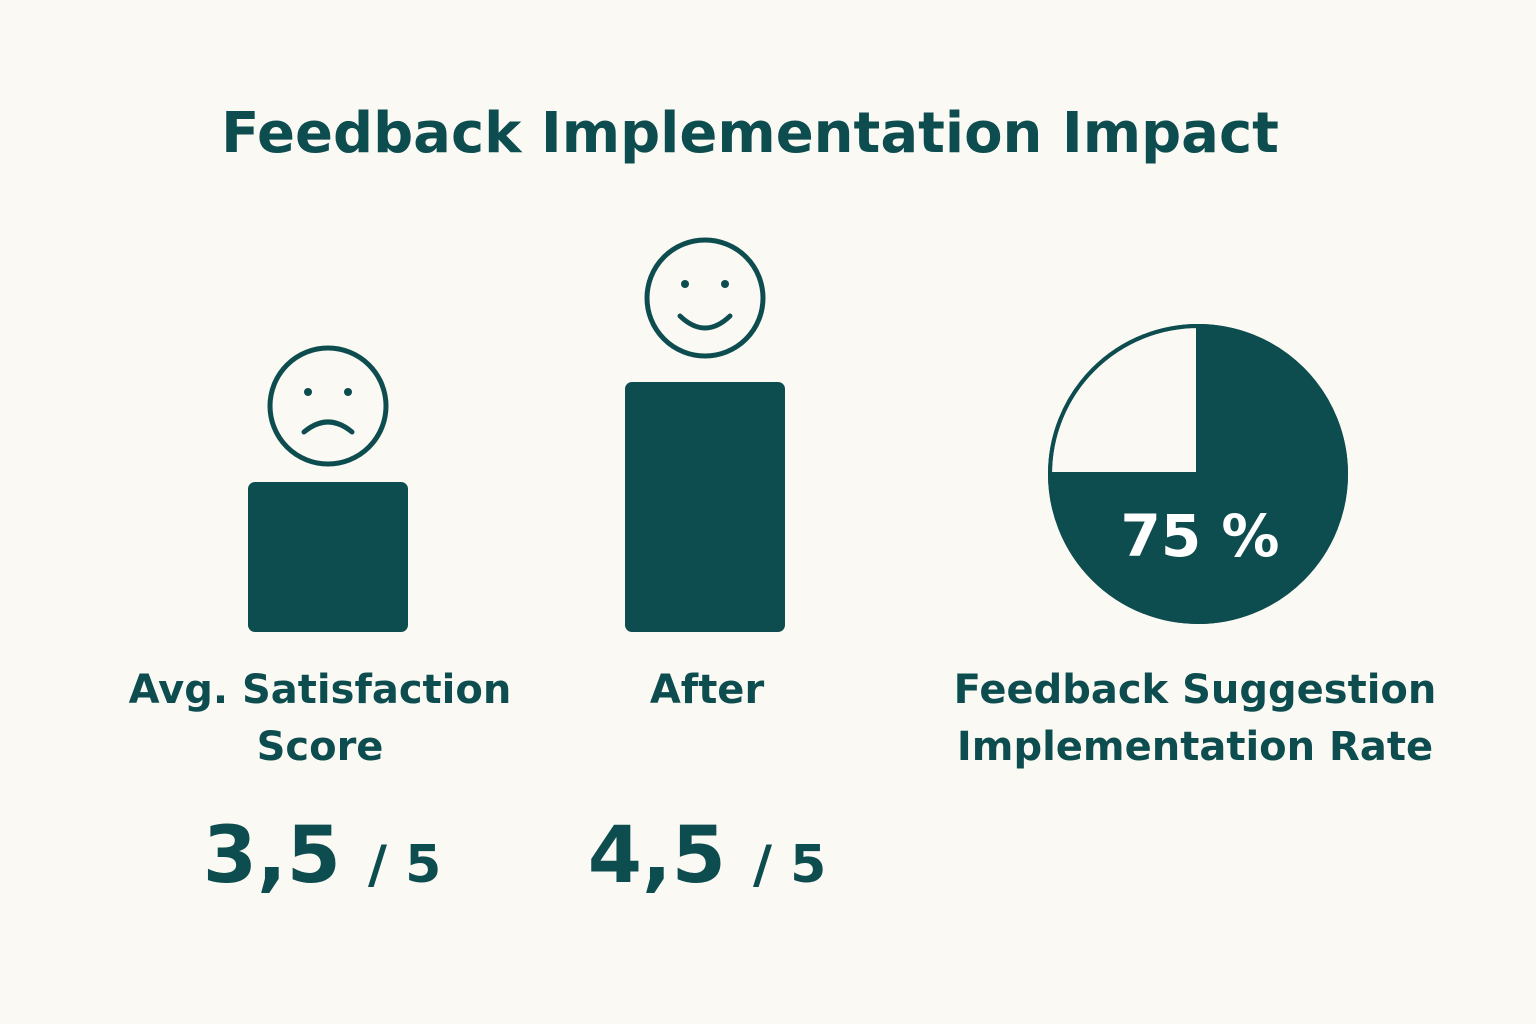 This screenshot has height=1024, width=1536. Describe the element at coordinates (750, 133) in the screenshot. I see `title: Feedback Implementation Impact` at that location.